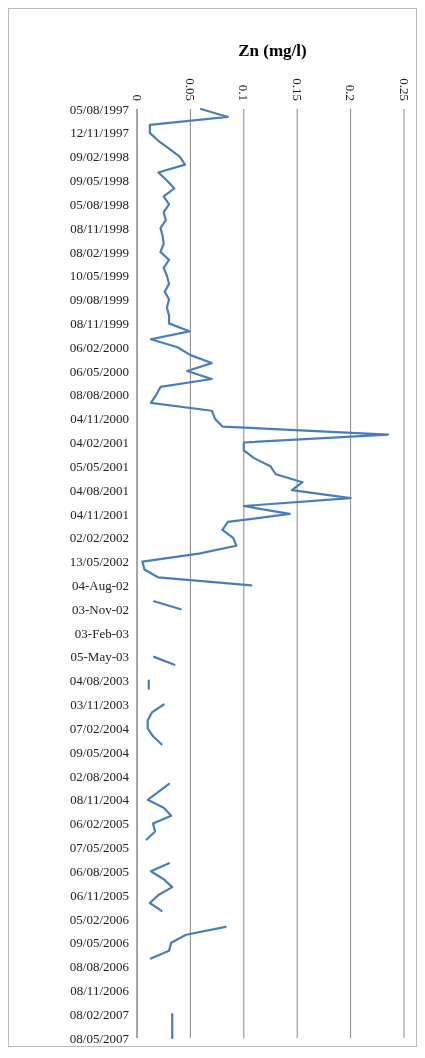 The height and width of the screenshot is (1058, 425). I want to click on x-tick-label: 0.05, so click(190, 89).